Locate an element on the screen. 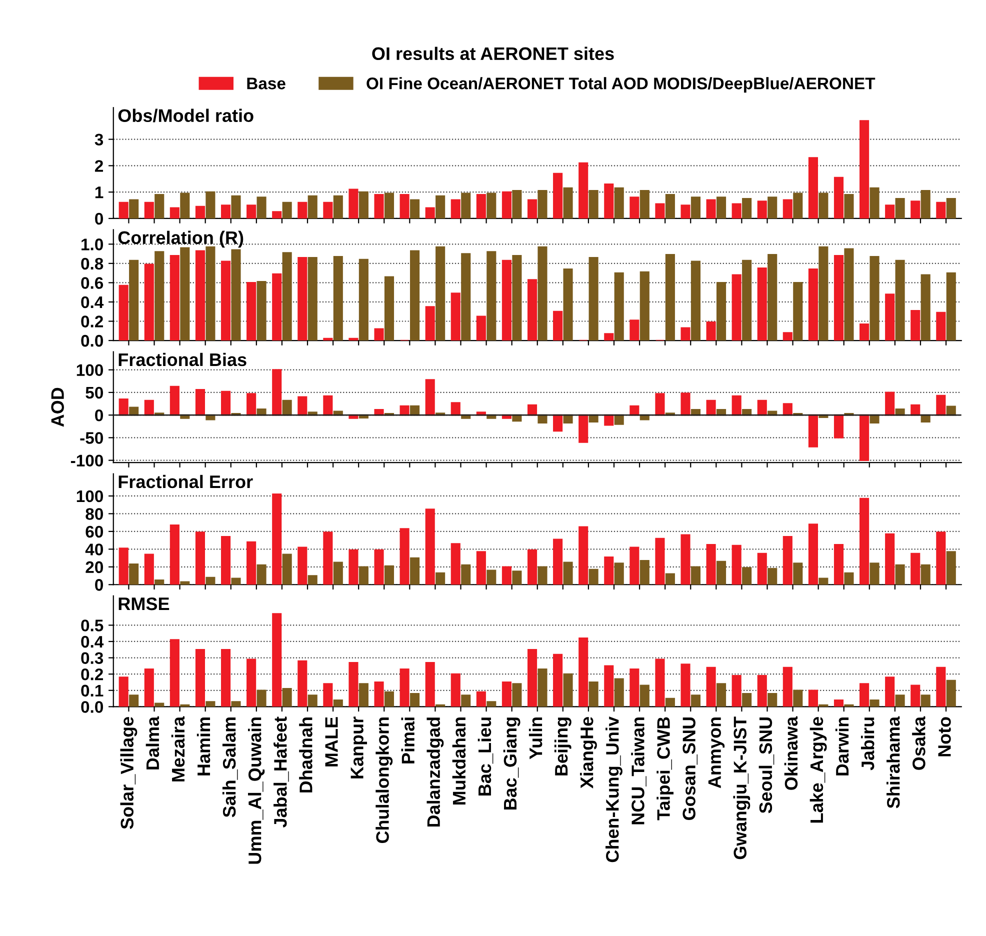 This screenshot has height=936, width=986. x-tick-label: Beijing is located at coordinates (563, 747).